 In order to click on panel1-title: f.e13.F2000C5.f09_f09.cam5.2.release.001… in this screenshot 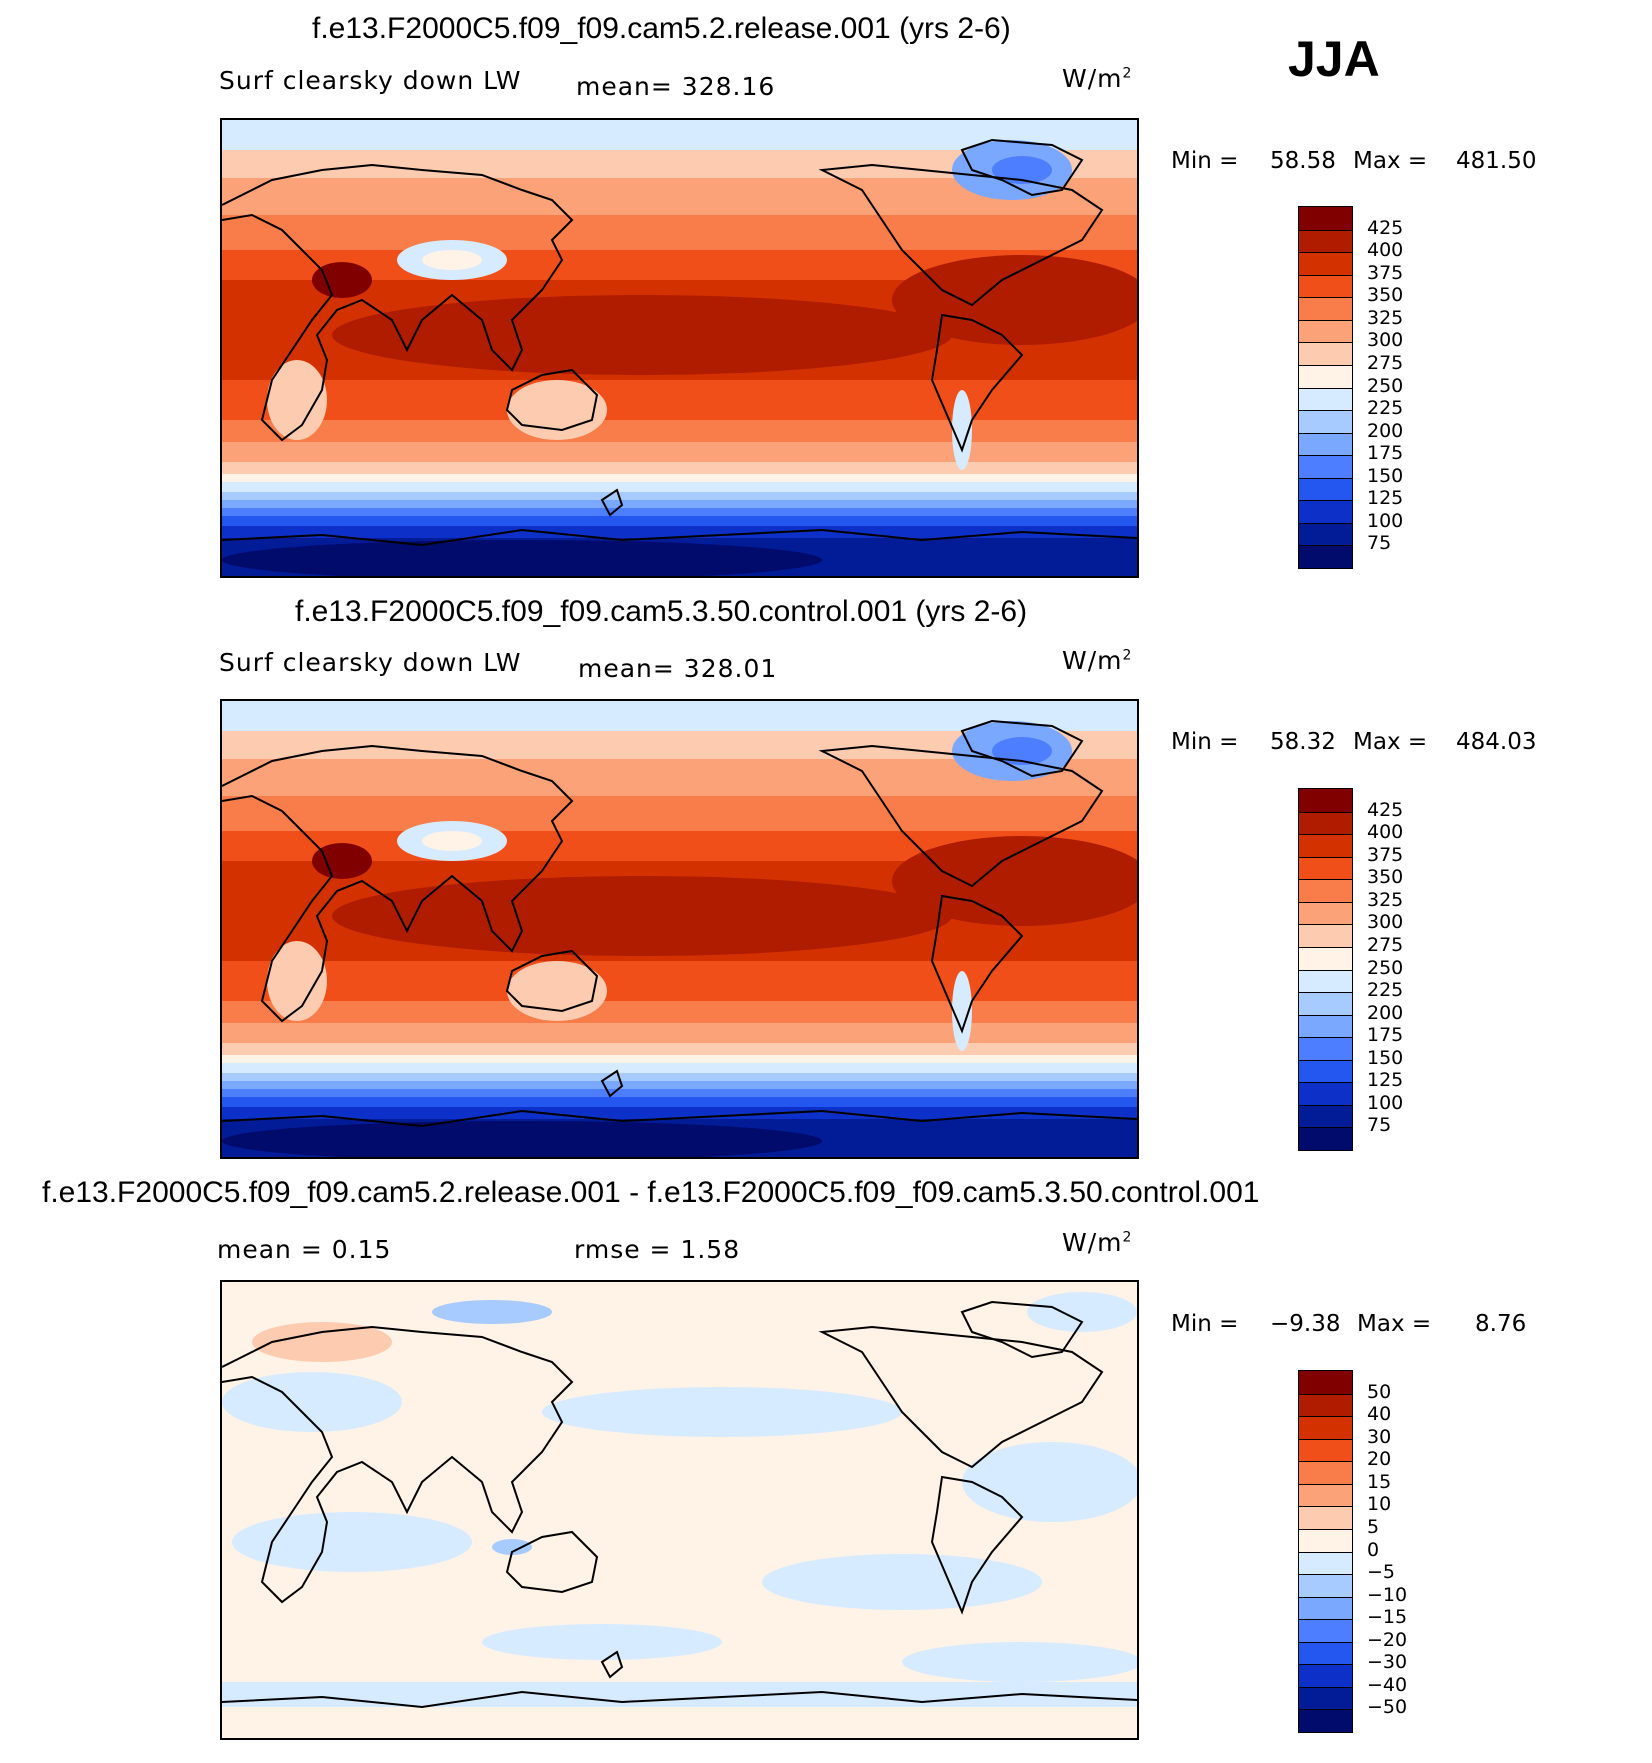, I will do `click(661, 28)`.